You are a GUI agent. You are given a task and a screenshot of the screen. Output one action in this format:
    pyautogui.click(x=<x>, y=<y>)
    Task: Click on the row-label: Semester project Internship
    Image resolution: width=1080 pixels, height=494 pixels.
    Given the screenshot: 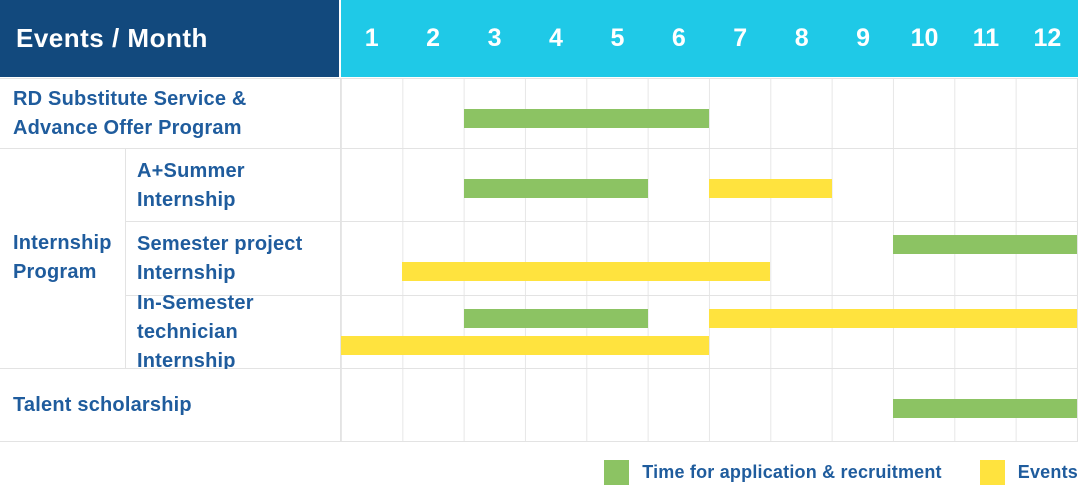 What is the action you would take?
    pyautogui.click(x=170, y=259)
    